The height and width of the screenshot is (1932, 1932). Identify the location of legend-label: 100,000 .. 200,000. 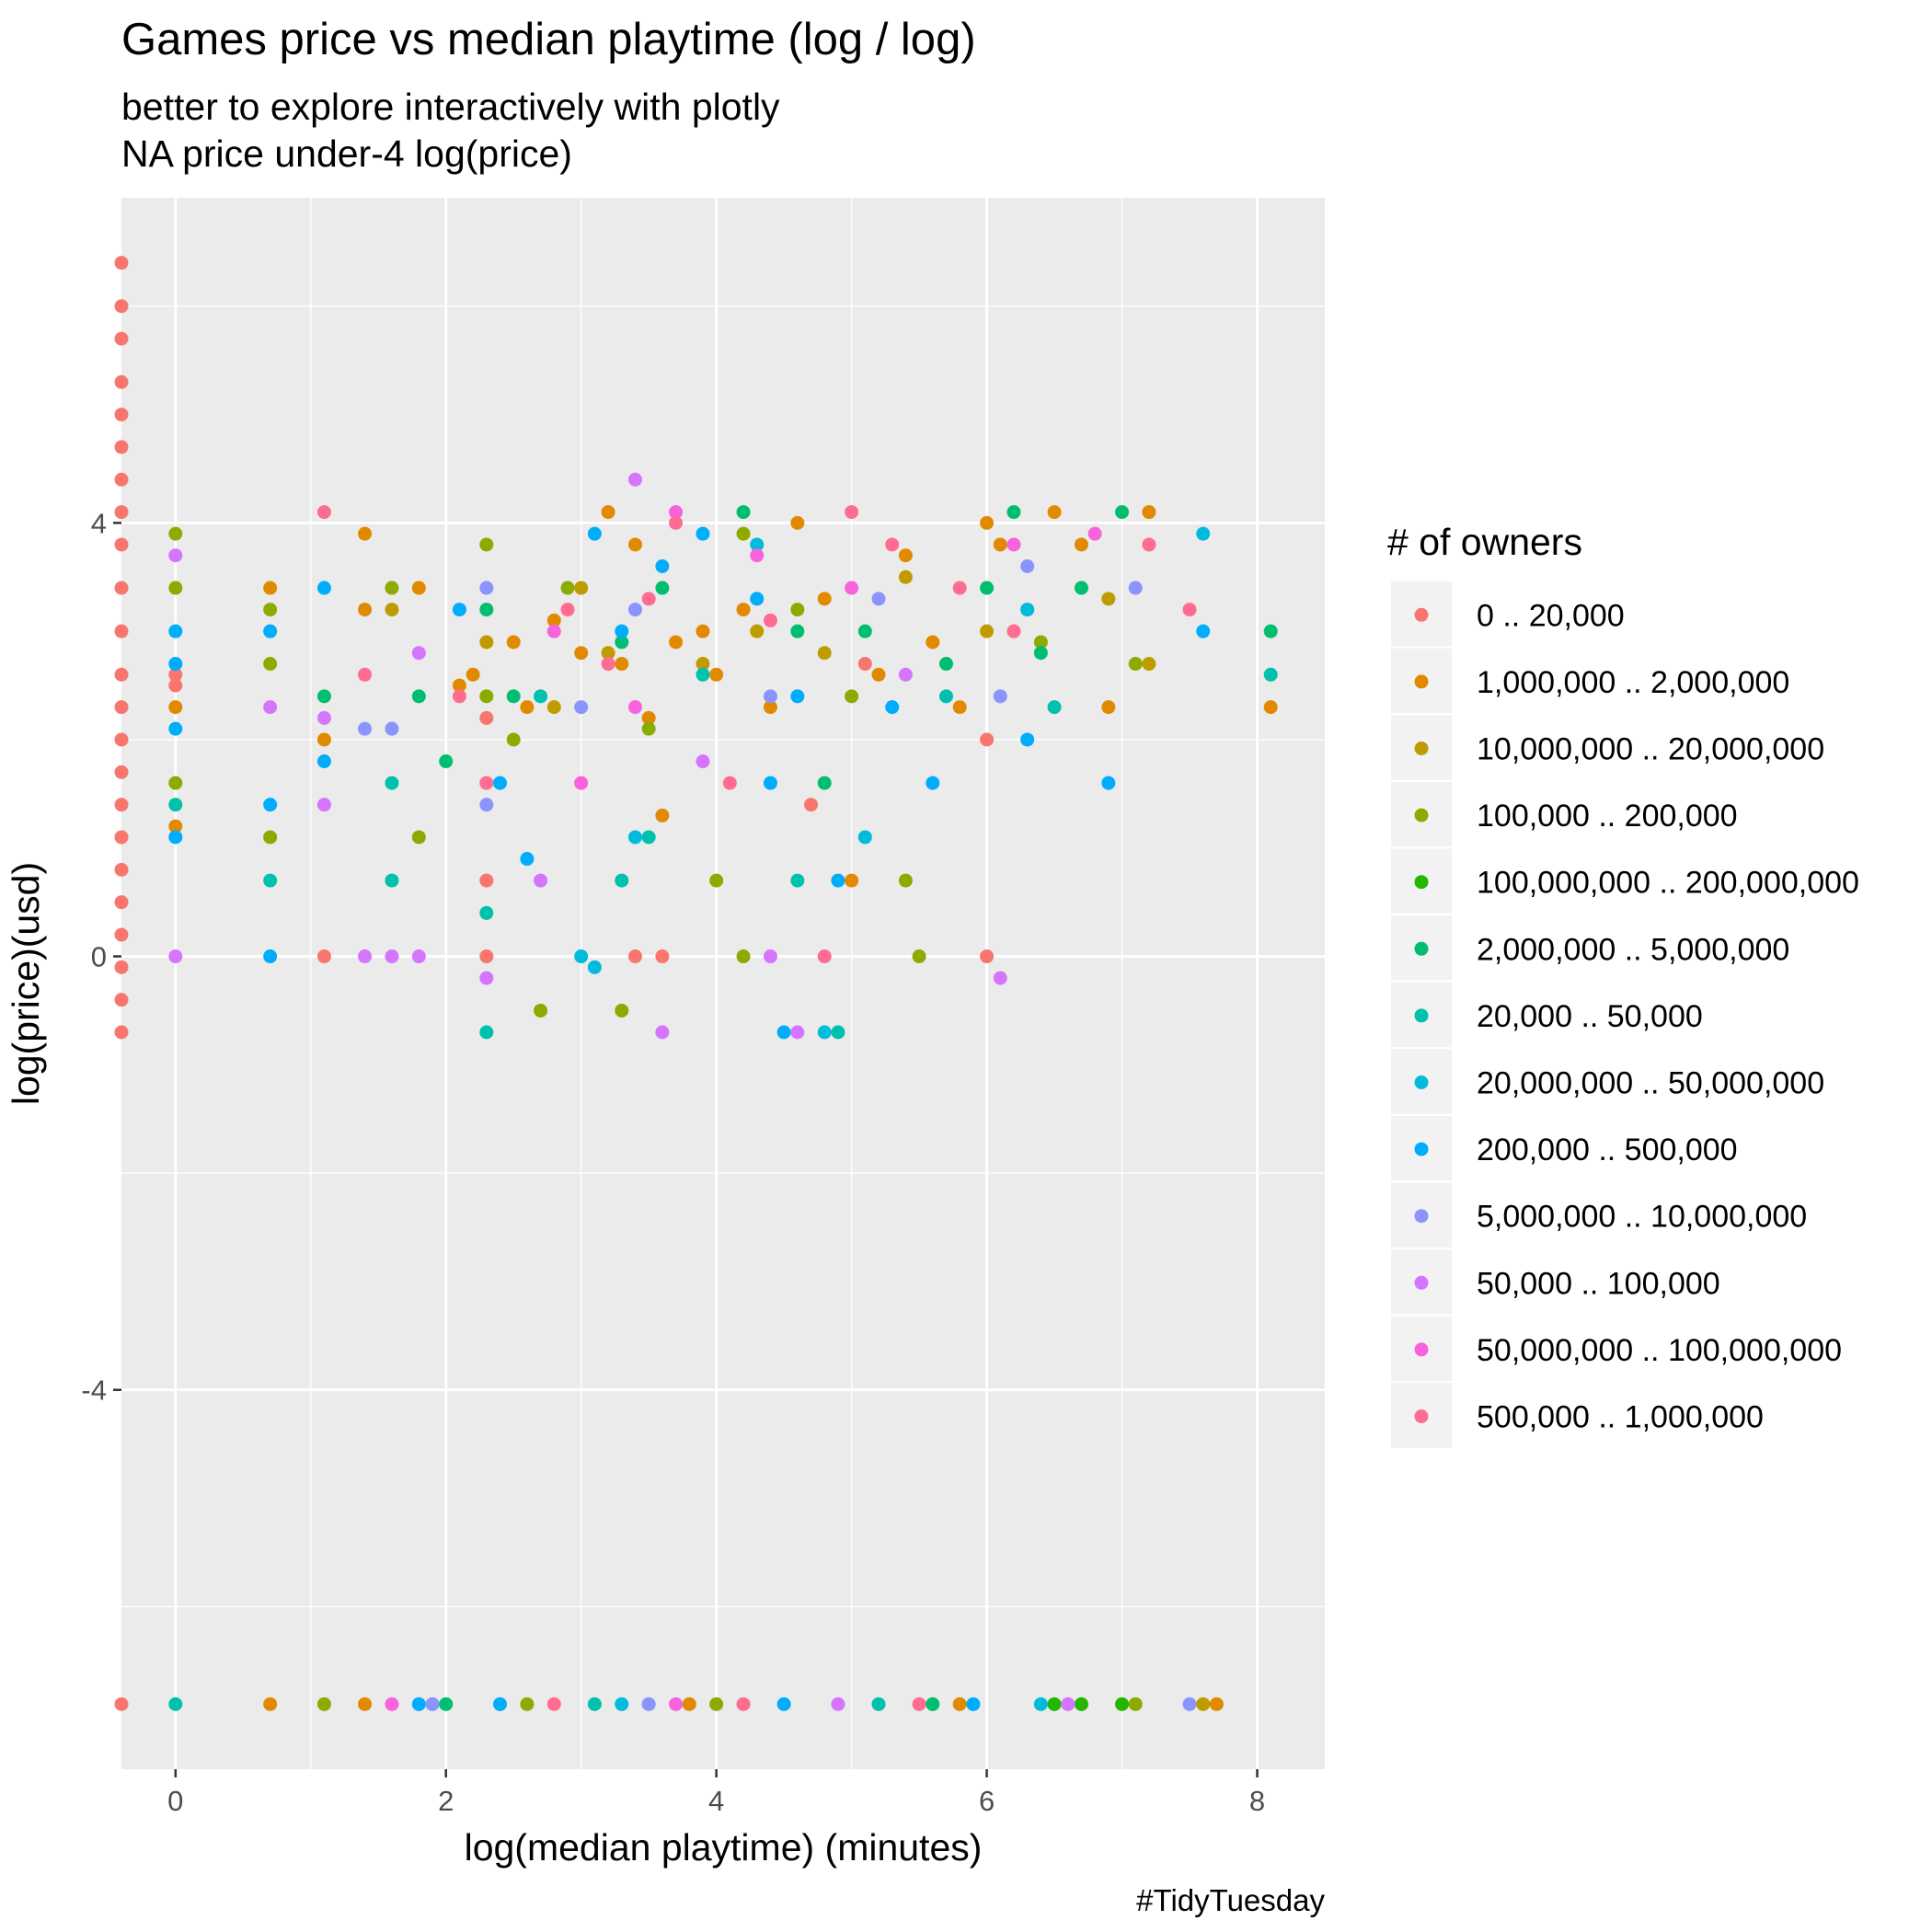
(1607, 816).